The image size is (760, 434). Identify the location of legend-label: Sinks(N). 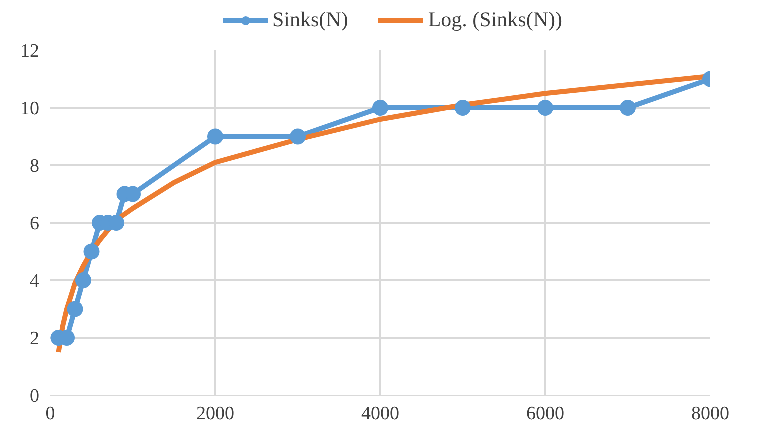
(310, 20).